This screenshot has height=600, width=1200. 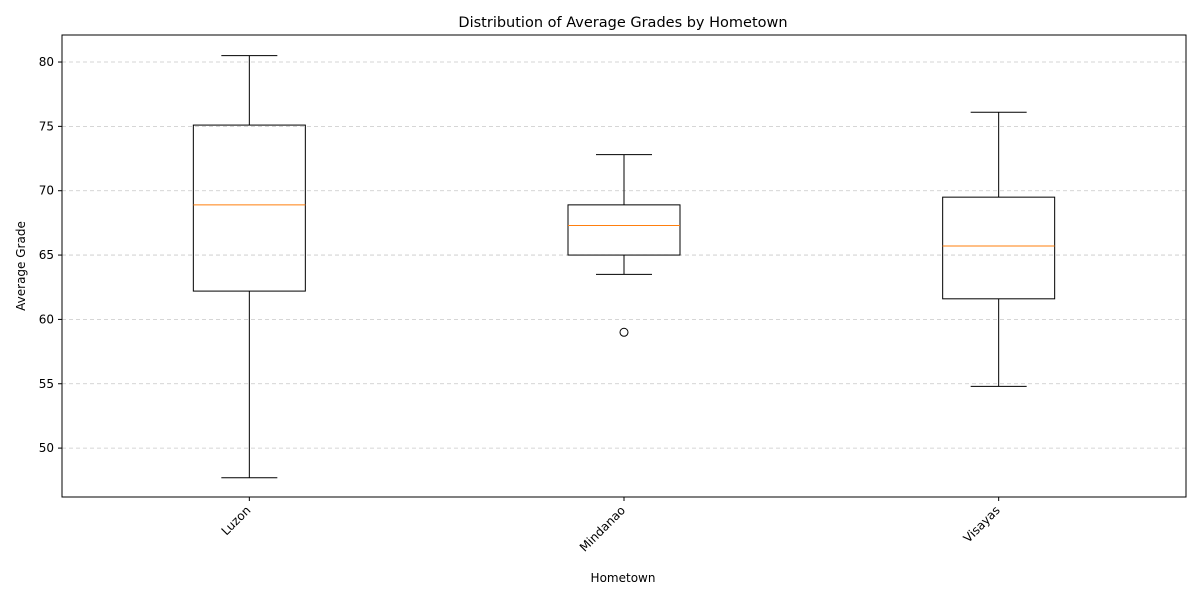 I want to click on y-tick-label: 75, so click(x=46, y=126).